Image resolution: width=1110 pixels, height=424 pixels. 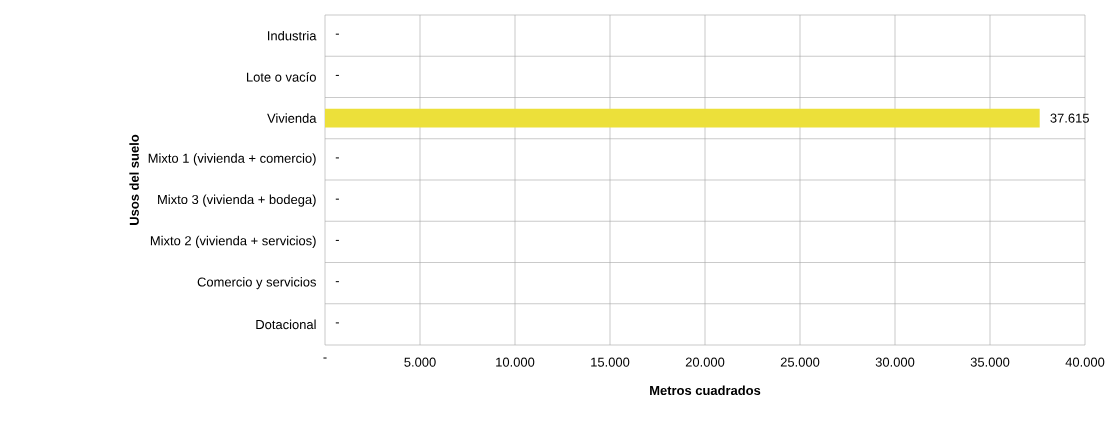 I want to click on y-axis-title: Usos del suelo, so click(x=134, y=179).